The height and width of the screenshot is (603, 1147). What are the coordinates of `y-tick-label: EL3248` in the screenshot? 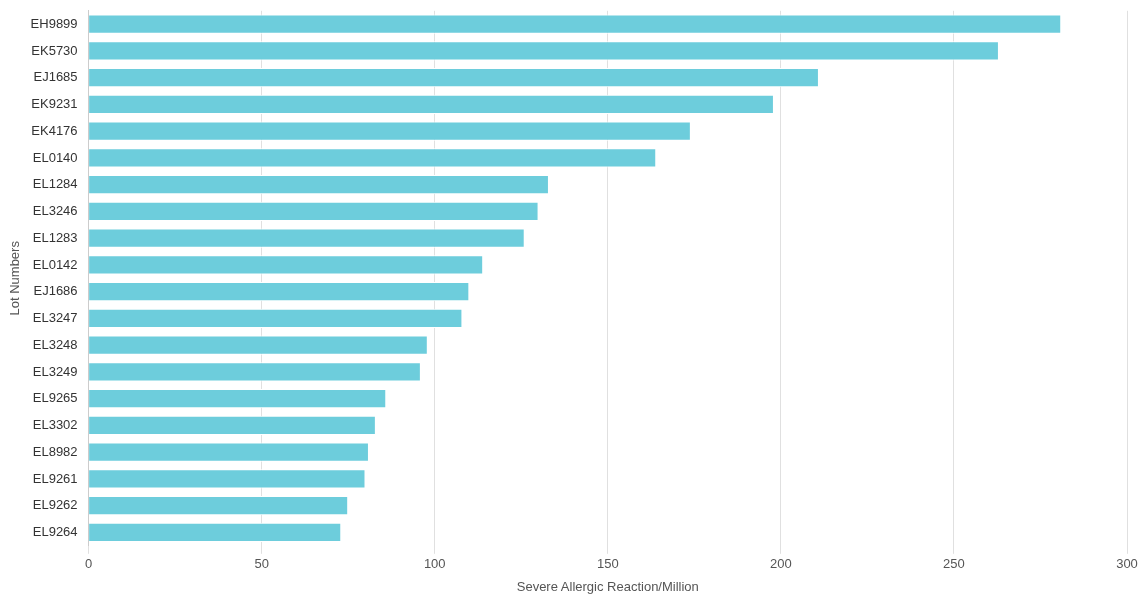 It's located at (55, 344).